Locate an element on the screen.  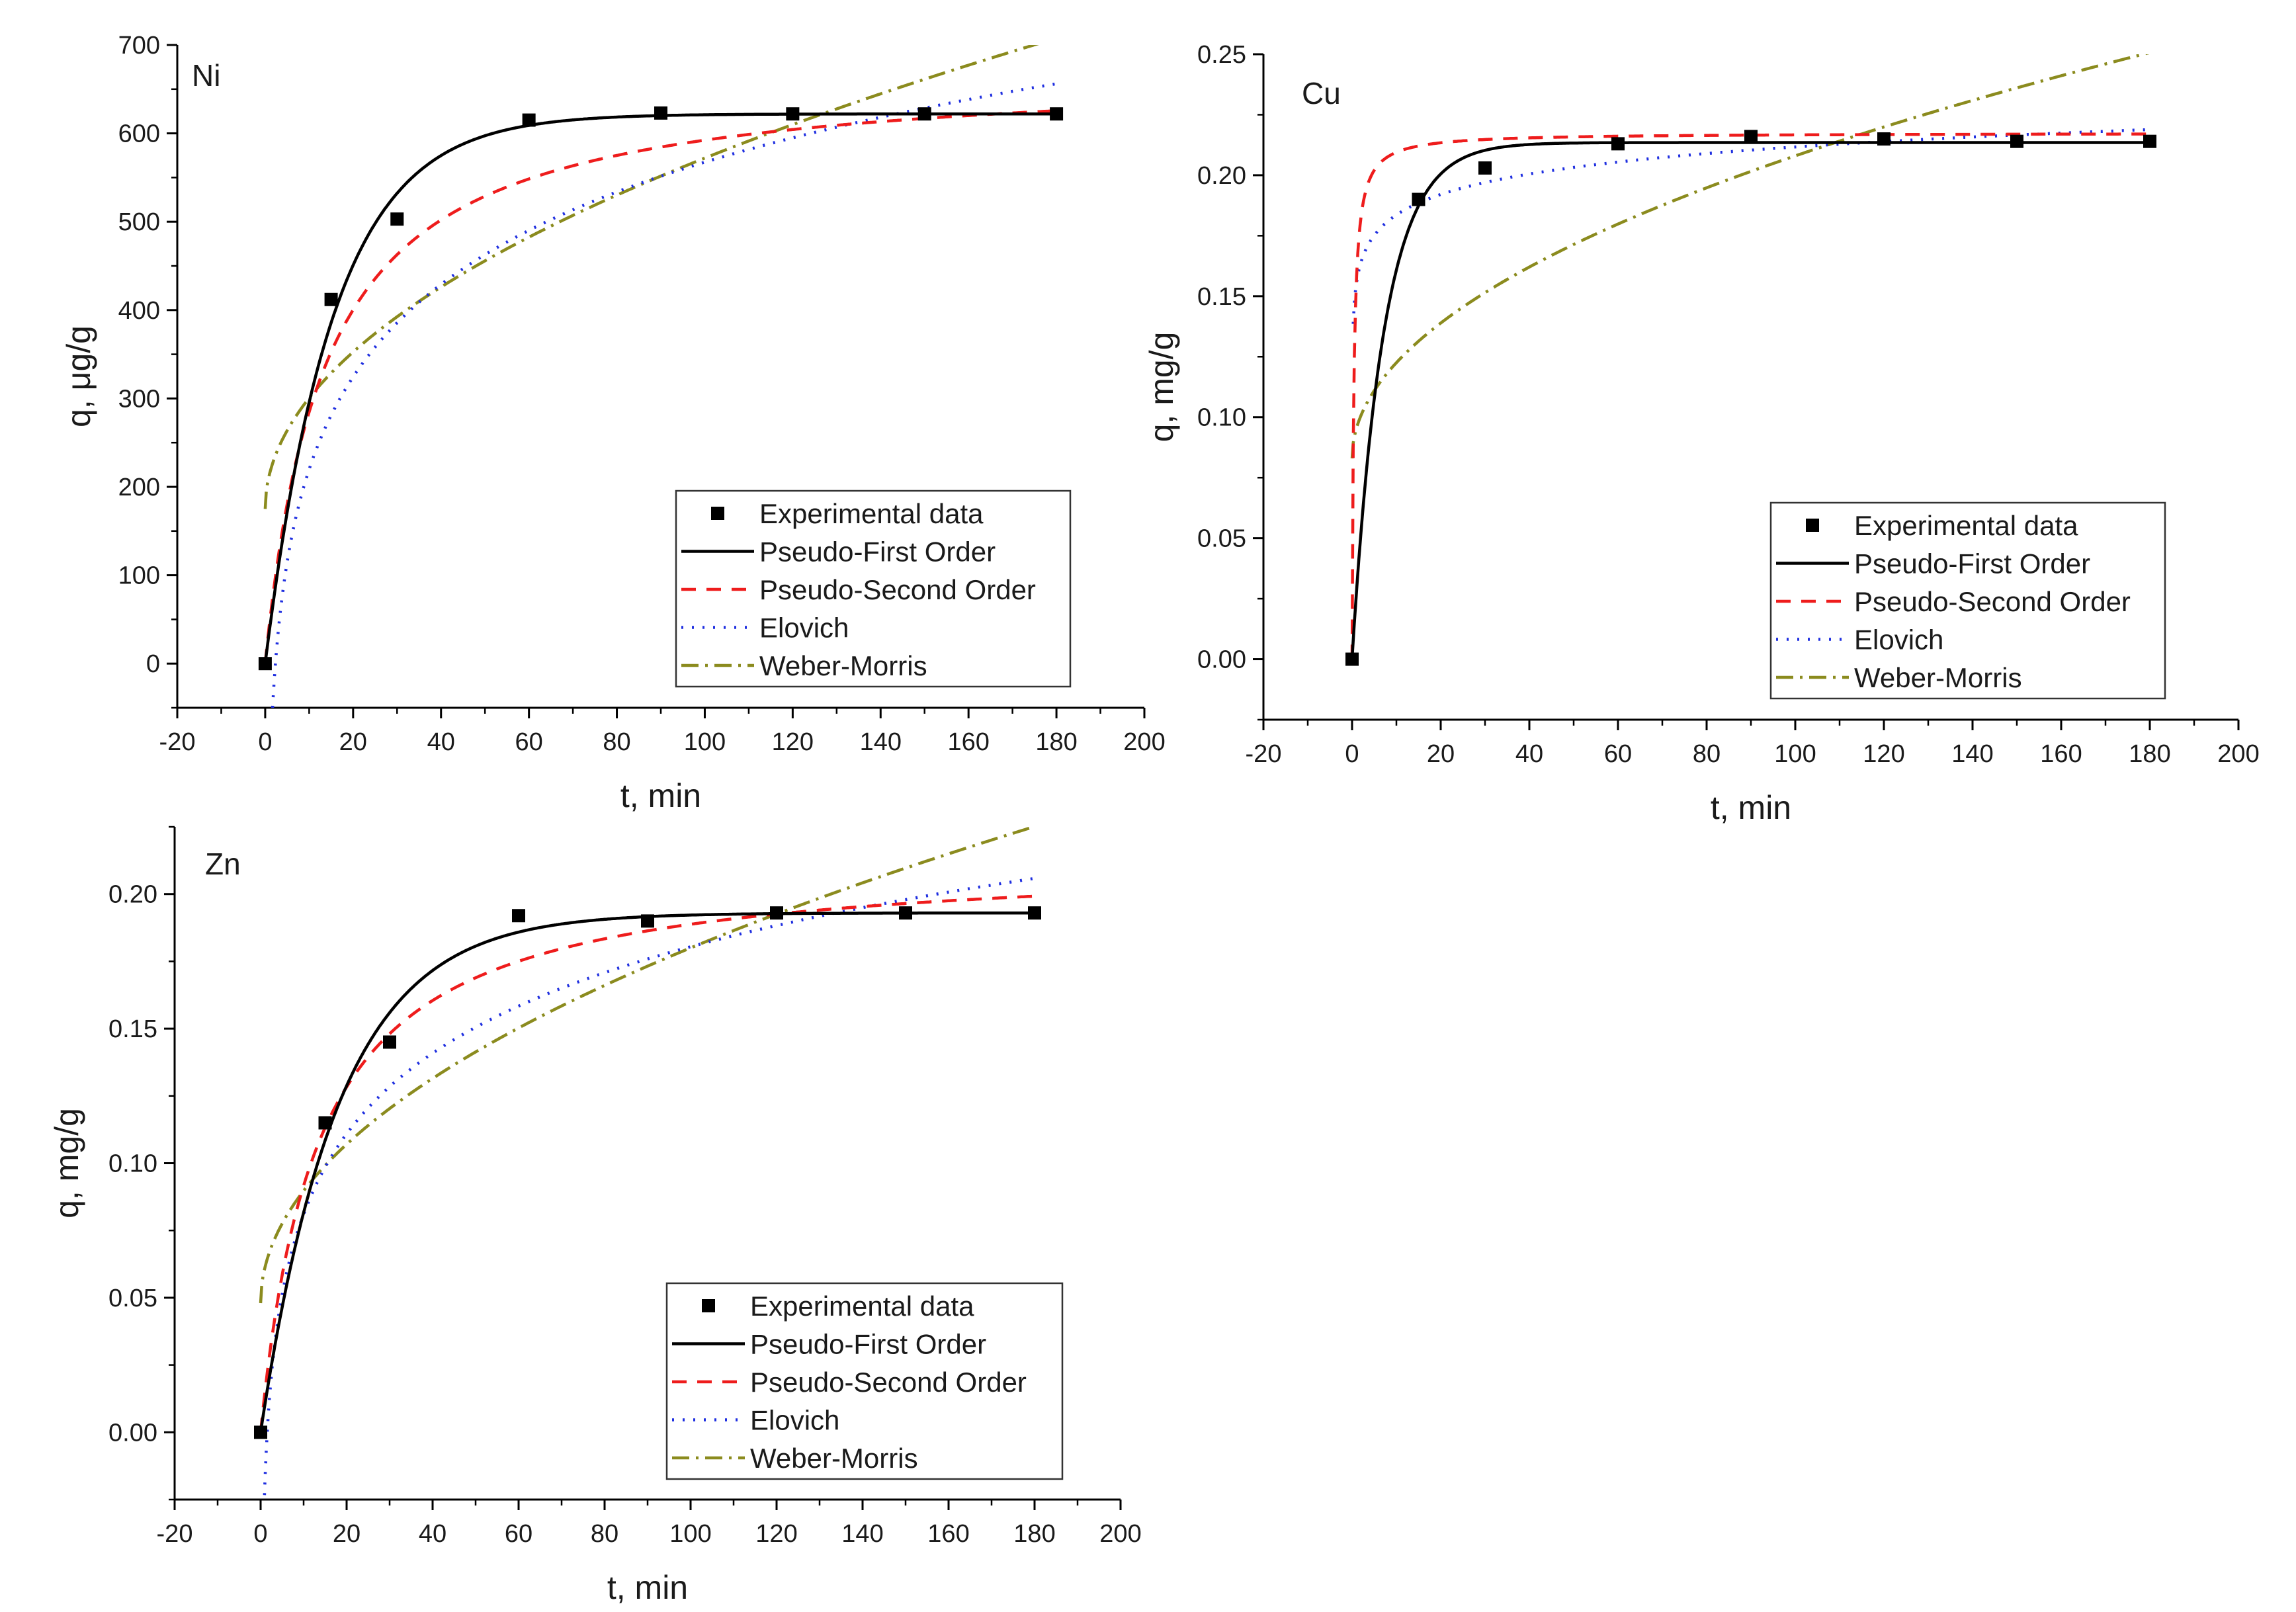
y-tick-label: 200 is located at coordinates (139, 488).